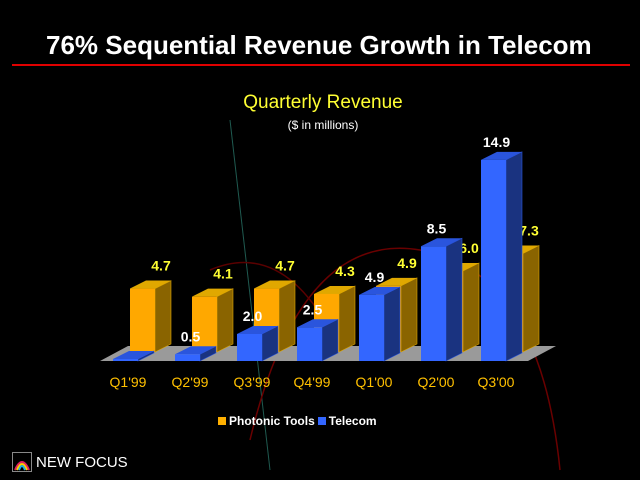 The image size is (640, 480). What do you see at coordinates (496, 382) in the screenshot?
I see `x-tick-label: Q3'00` at bounding box center [496, 382].